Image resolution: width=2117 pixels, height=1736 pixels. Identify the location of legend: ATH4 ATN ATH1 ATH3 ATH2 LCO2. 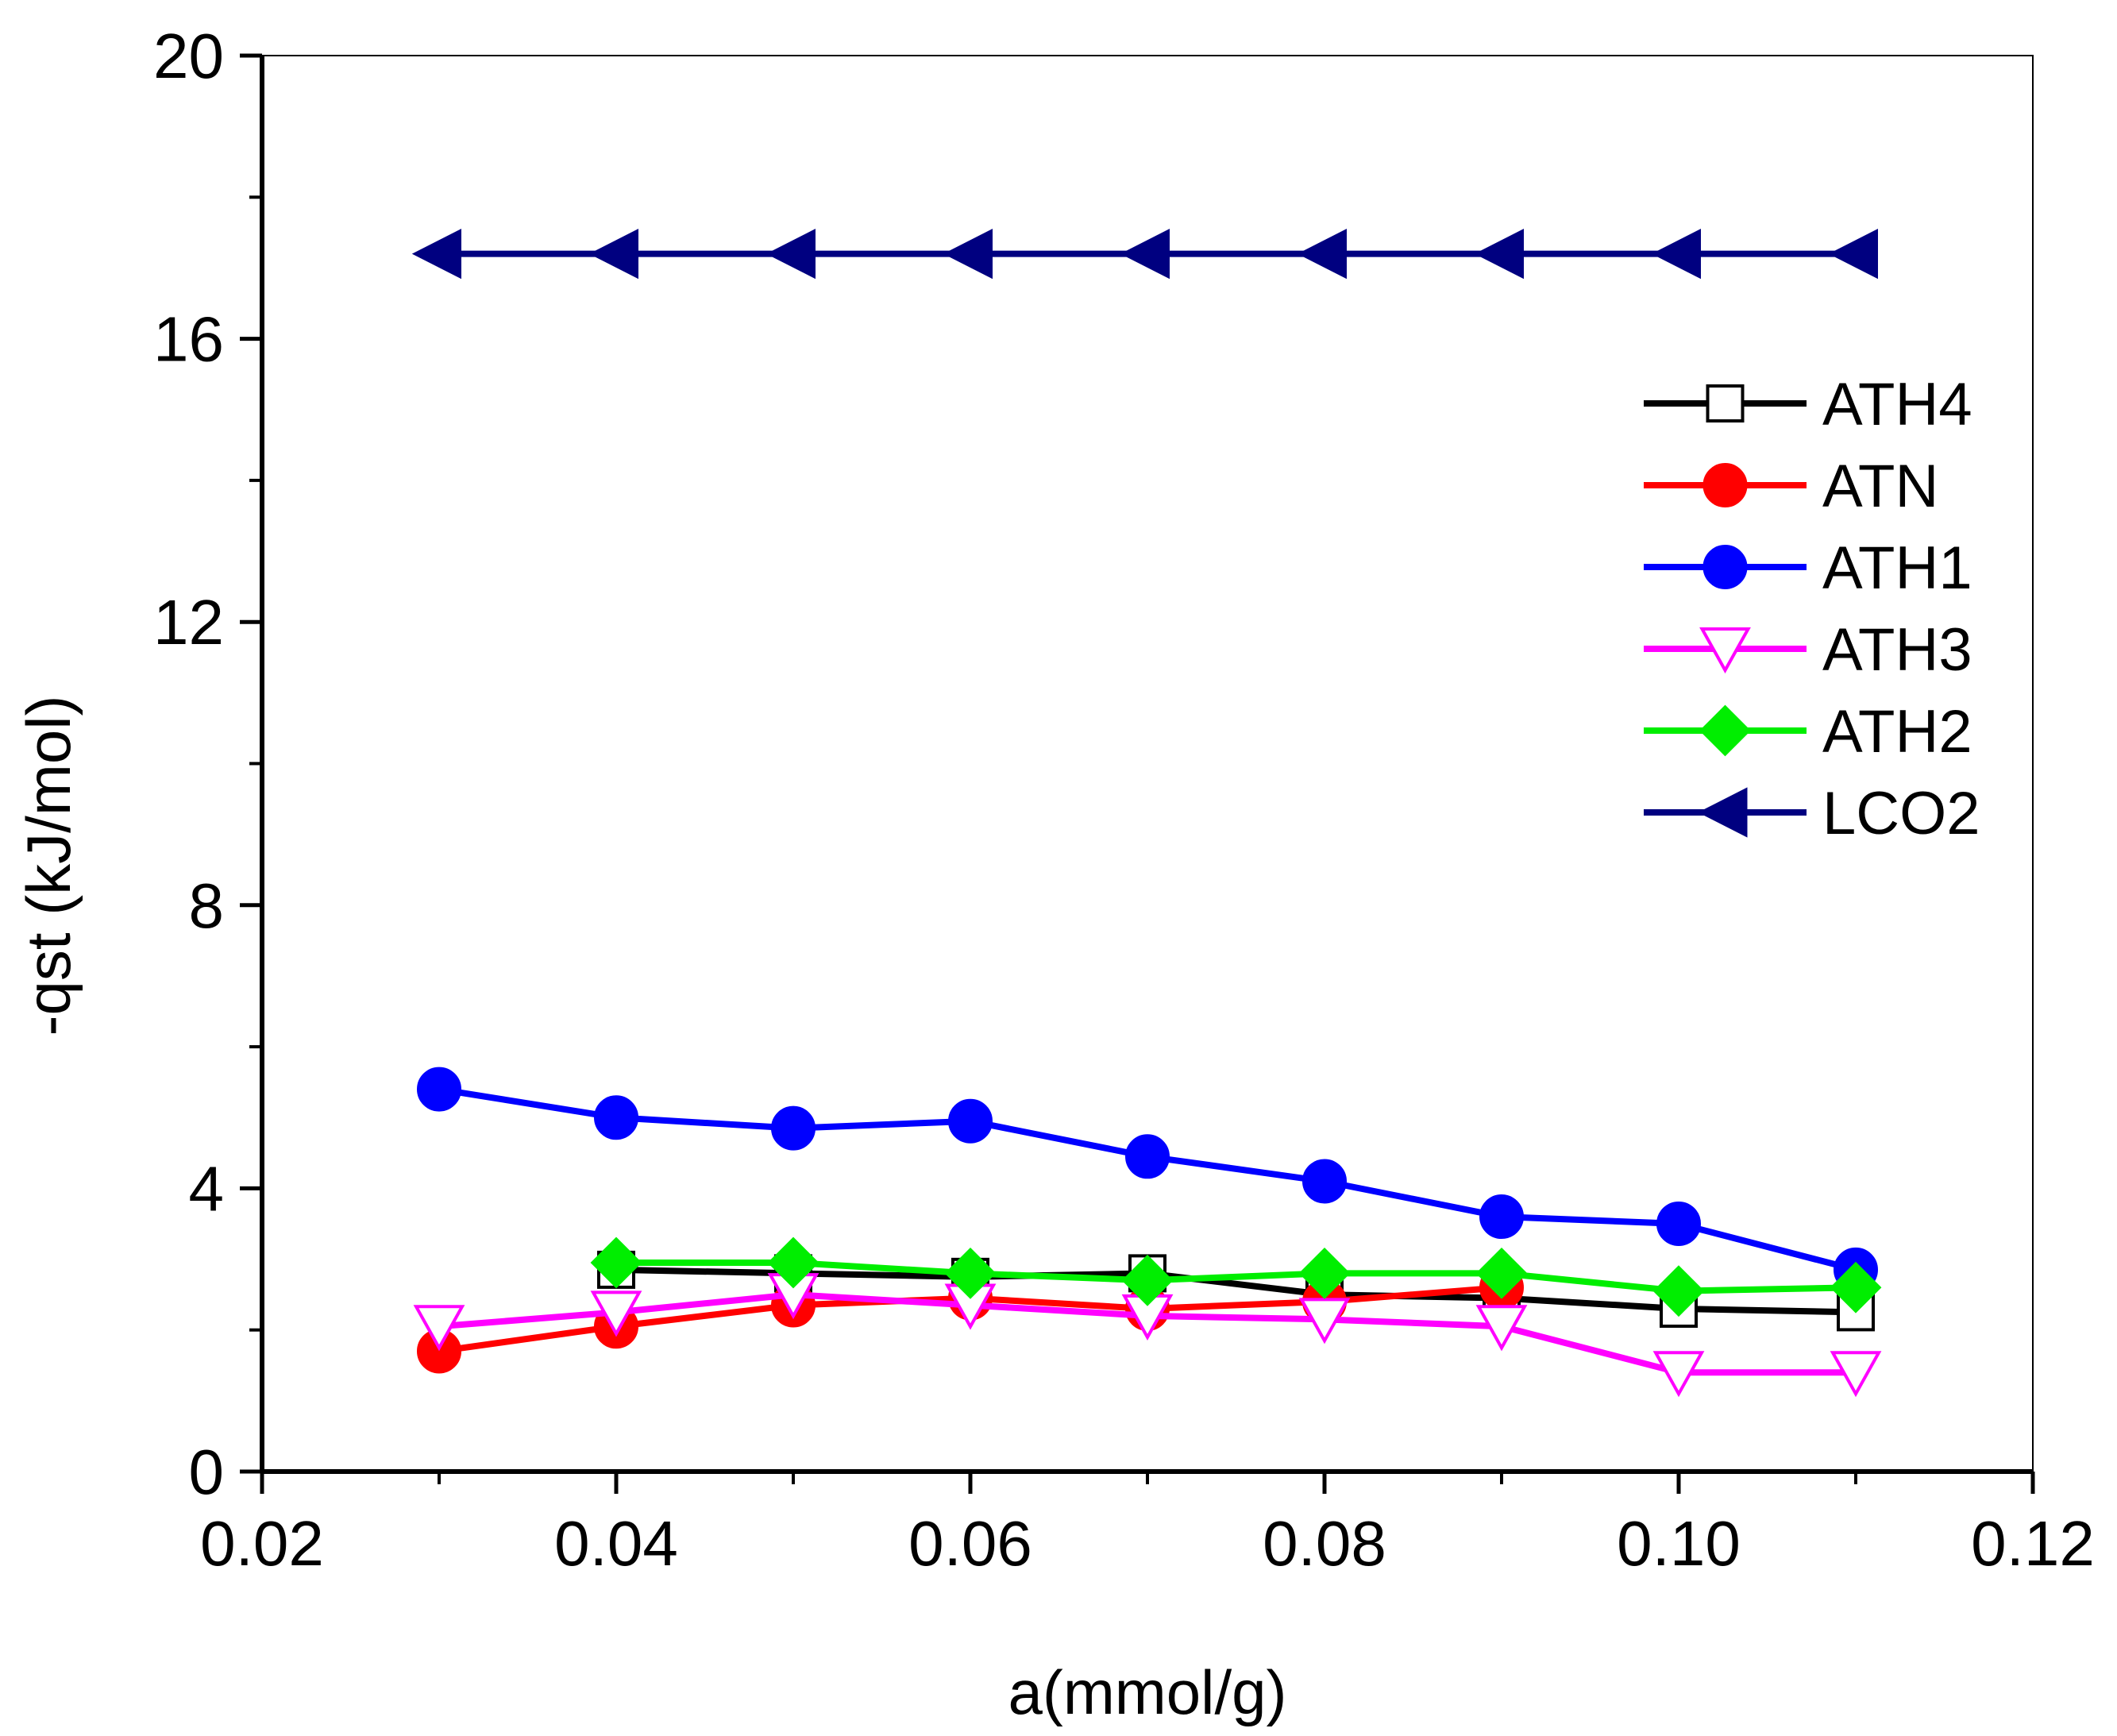
(1812, 609).